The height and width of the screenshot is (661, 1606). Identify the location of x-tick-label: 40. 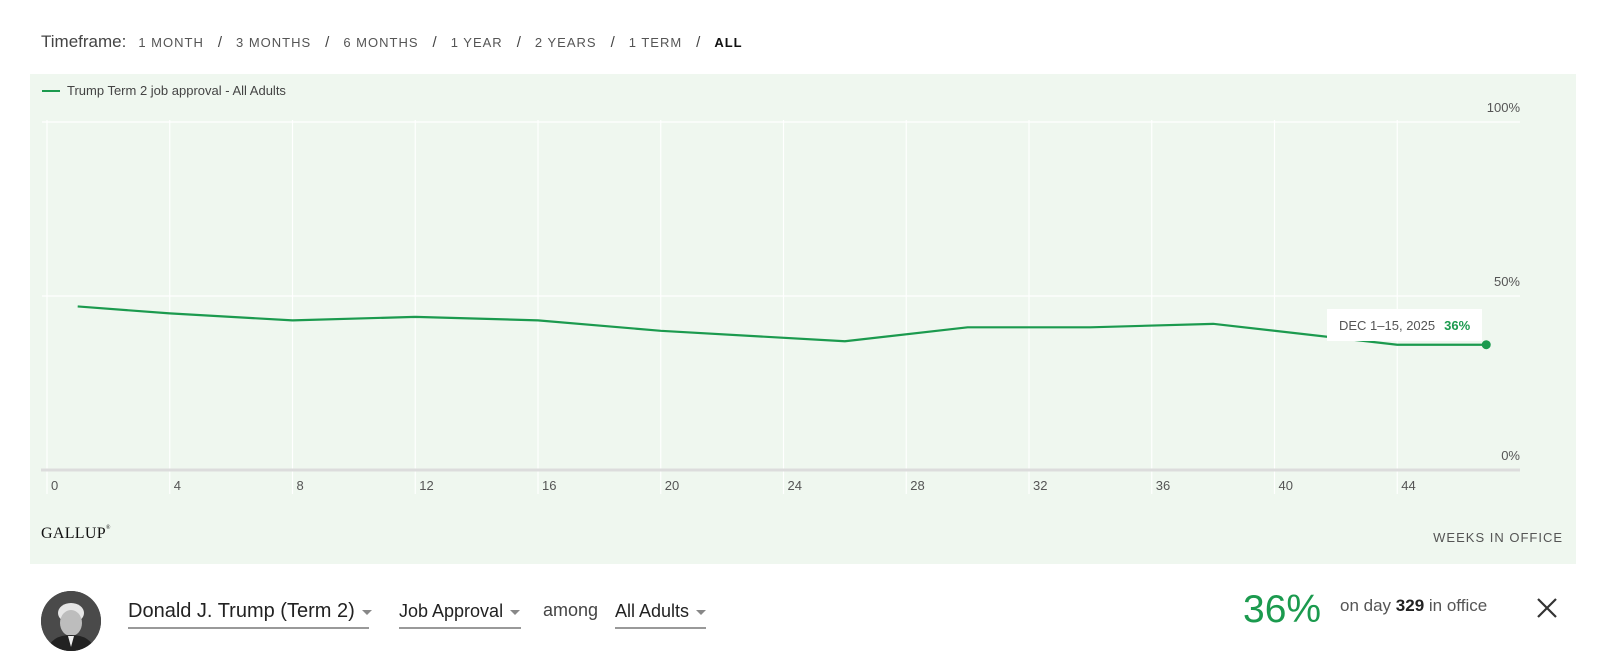
(1286, 485).